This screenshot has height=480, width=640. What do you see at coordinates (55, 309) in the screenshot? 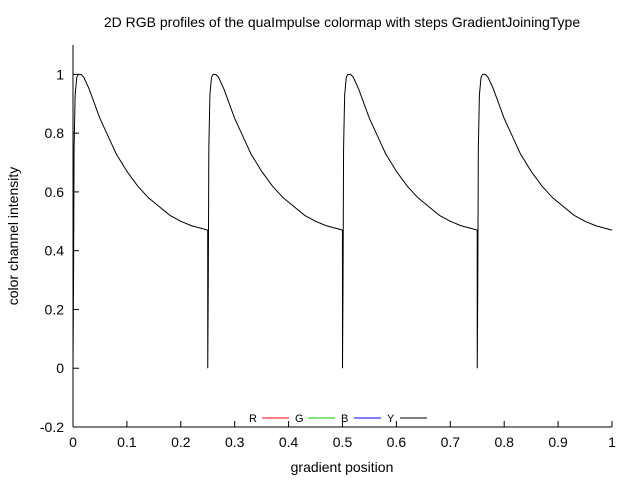
I see `y-tick-label: 0.2` at bounding box center [55, 309].